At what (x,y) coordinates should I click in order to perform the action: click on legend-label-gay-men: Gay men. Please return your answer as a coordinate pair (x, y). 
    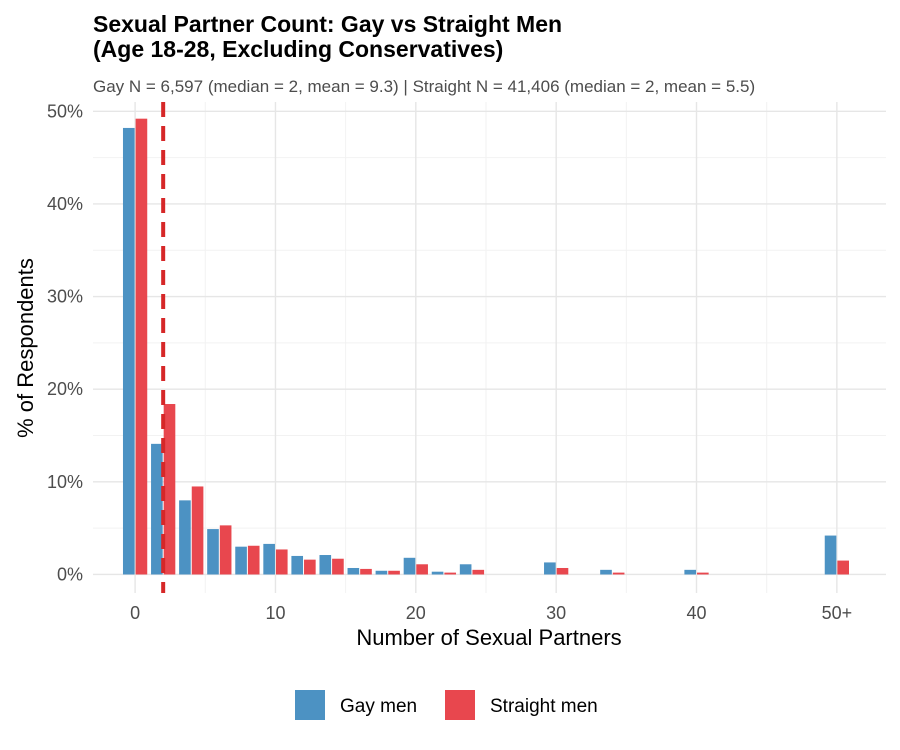
    Looking at the image, I should click on (378, 706).